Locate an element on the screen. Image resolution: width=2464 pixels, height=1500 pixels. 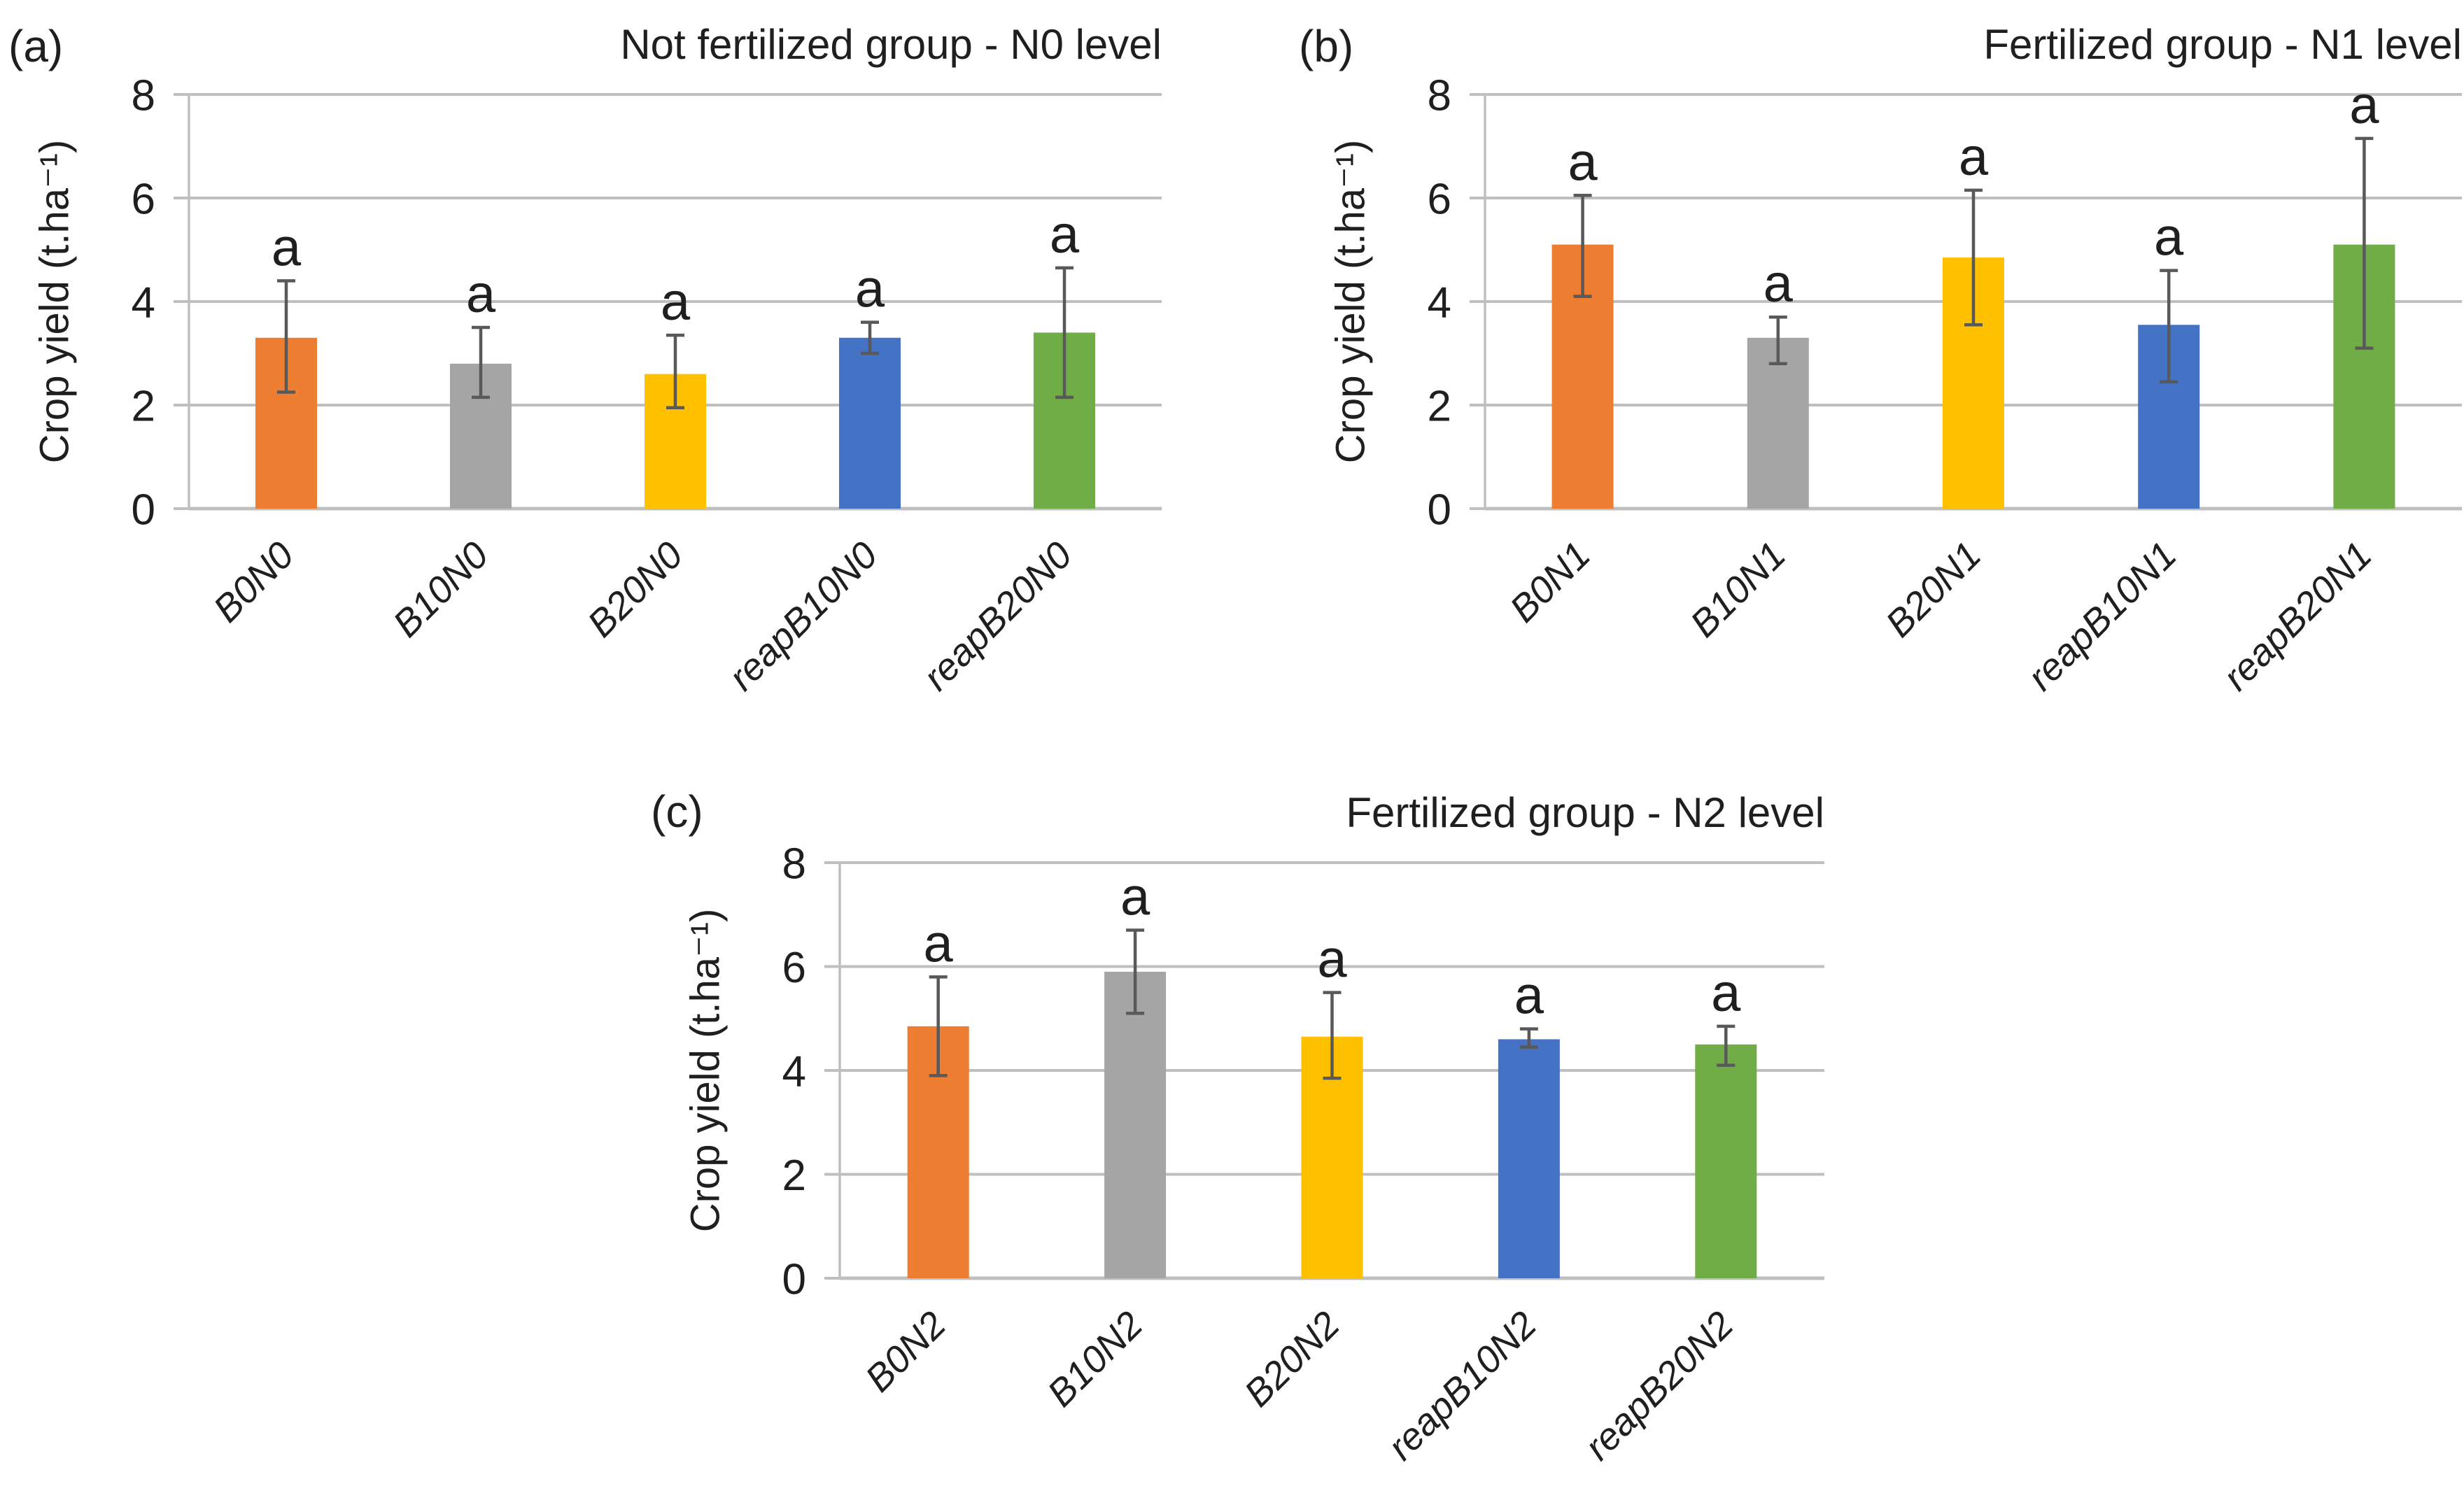
x-category-label-reapB20N0: reapB20N0 is located at coordinates (997, 616).